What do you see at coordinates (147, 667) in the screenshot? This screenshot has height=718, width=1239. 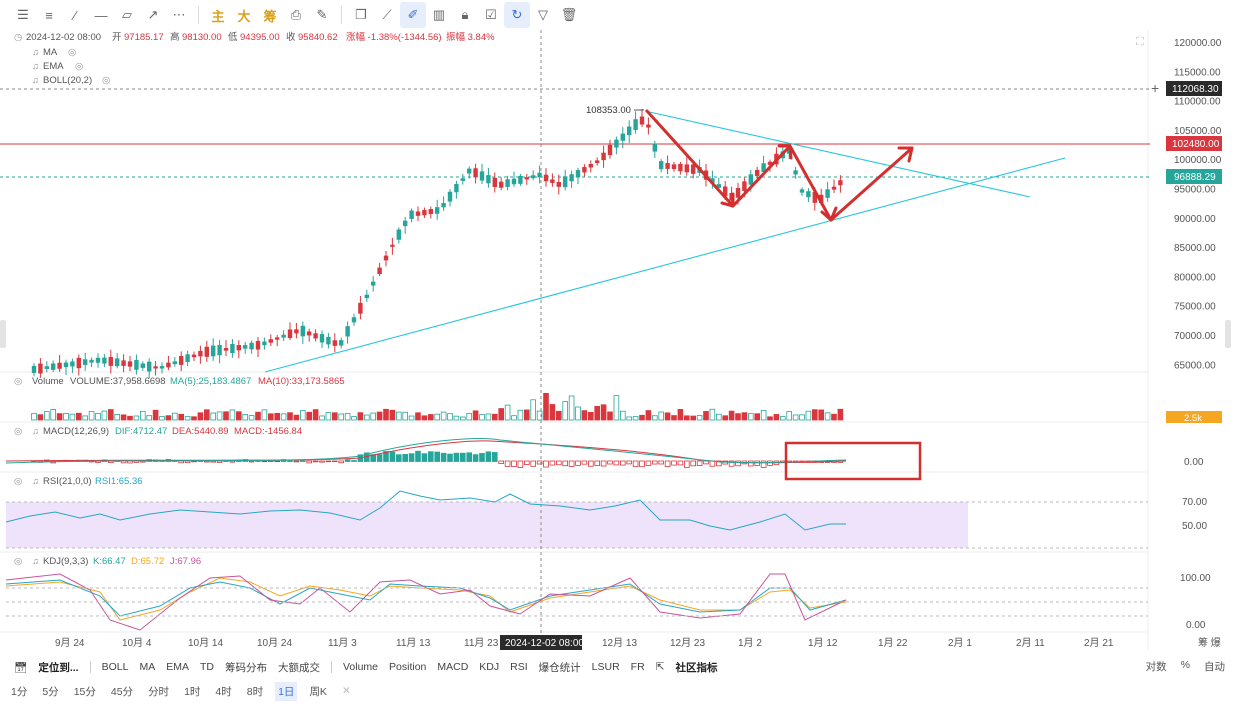 I see `indicator-ma: MA` at bounding box center [147, 667].